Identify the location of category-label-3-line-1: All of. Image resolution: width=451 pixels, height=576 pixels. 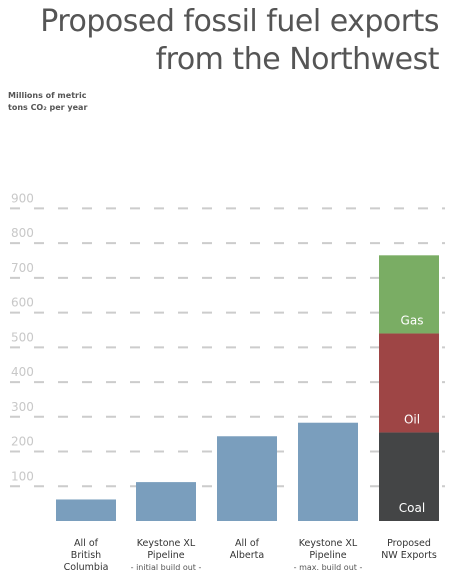
(247, 543).